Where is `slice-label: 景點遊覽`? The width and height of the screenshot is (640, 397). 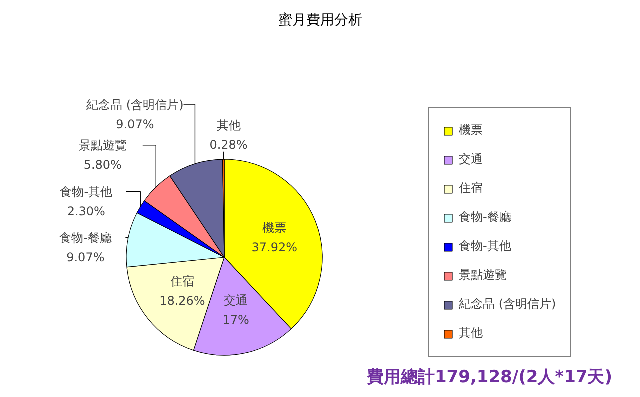
slice-label: 景點遊覽 is located at coordinates (102, 145).